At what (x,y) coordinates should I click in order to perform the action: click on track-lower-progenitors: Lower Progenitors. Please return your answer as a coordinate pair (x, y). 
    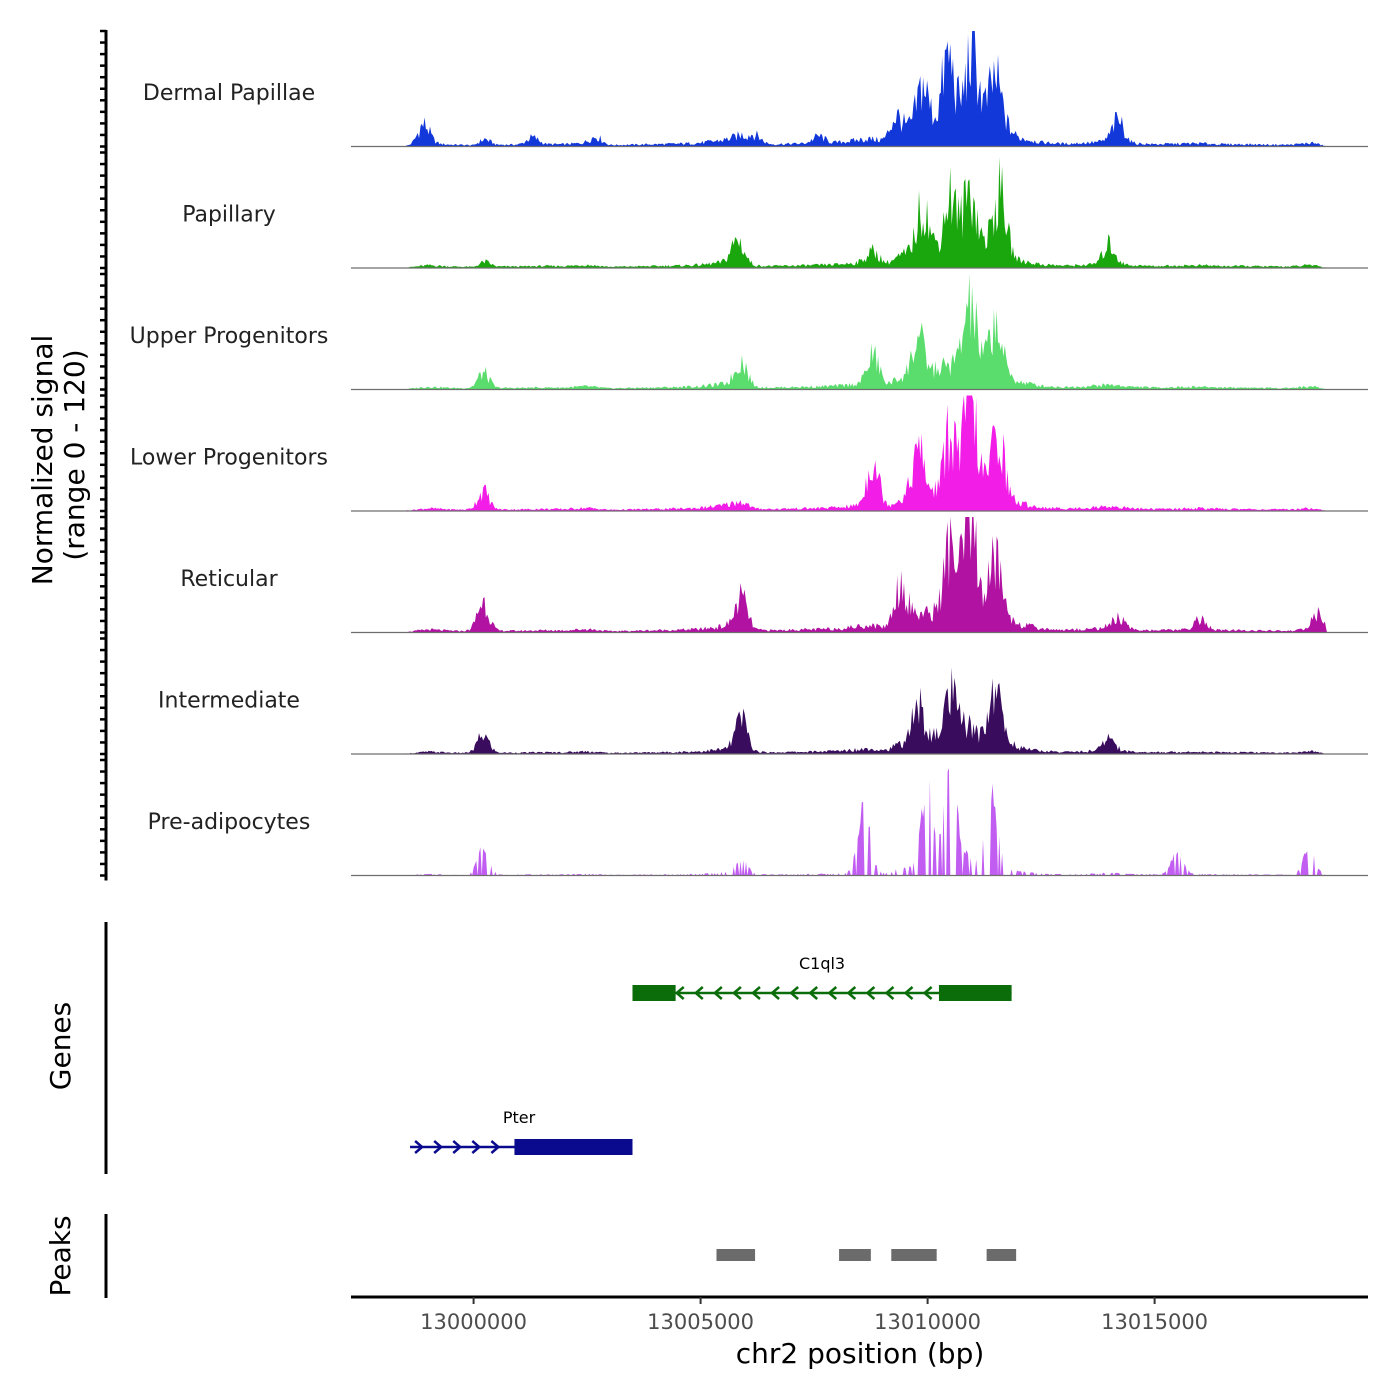
    Looking at the image, I should click on (749, 453).